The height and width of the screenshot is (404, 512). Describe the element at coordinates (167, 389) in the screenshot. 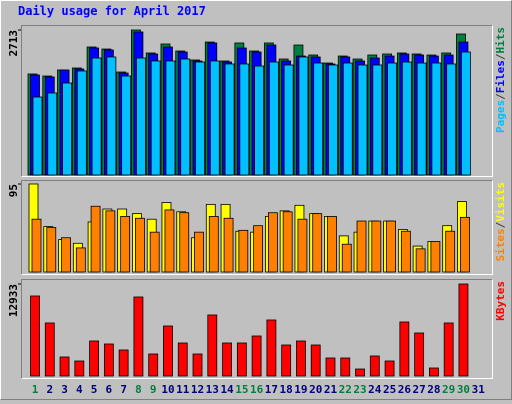

I see `x-tick-label: 10` at that location.